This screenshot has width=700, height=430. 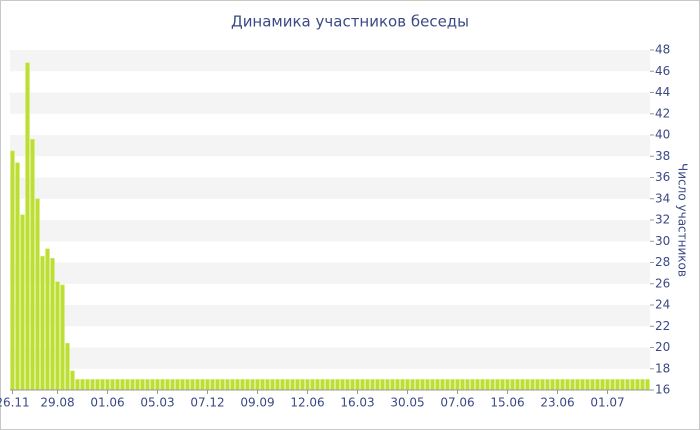 I want to click on x-tick-label: 15.06, so click(x=507, y=403).